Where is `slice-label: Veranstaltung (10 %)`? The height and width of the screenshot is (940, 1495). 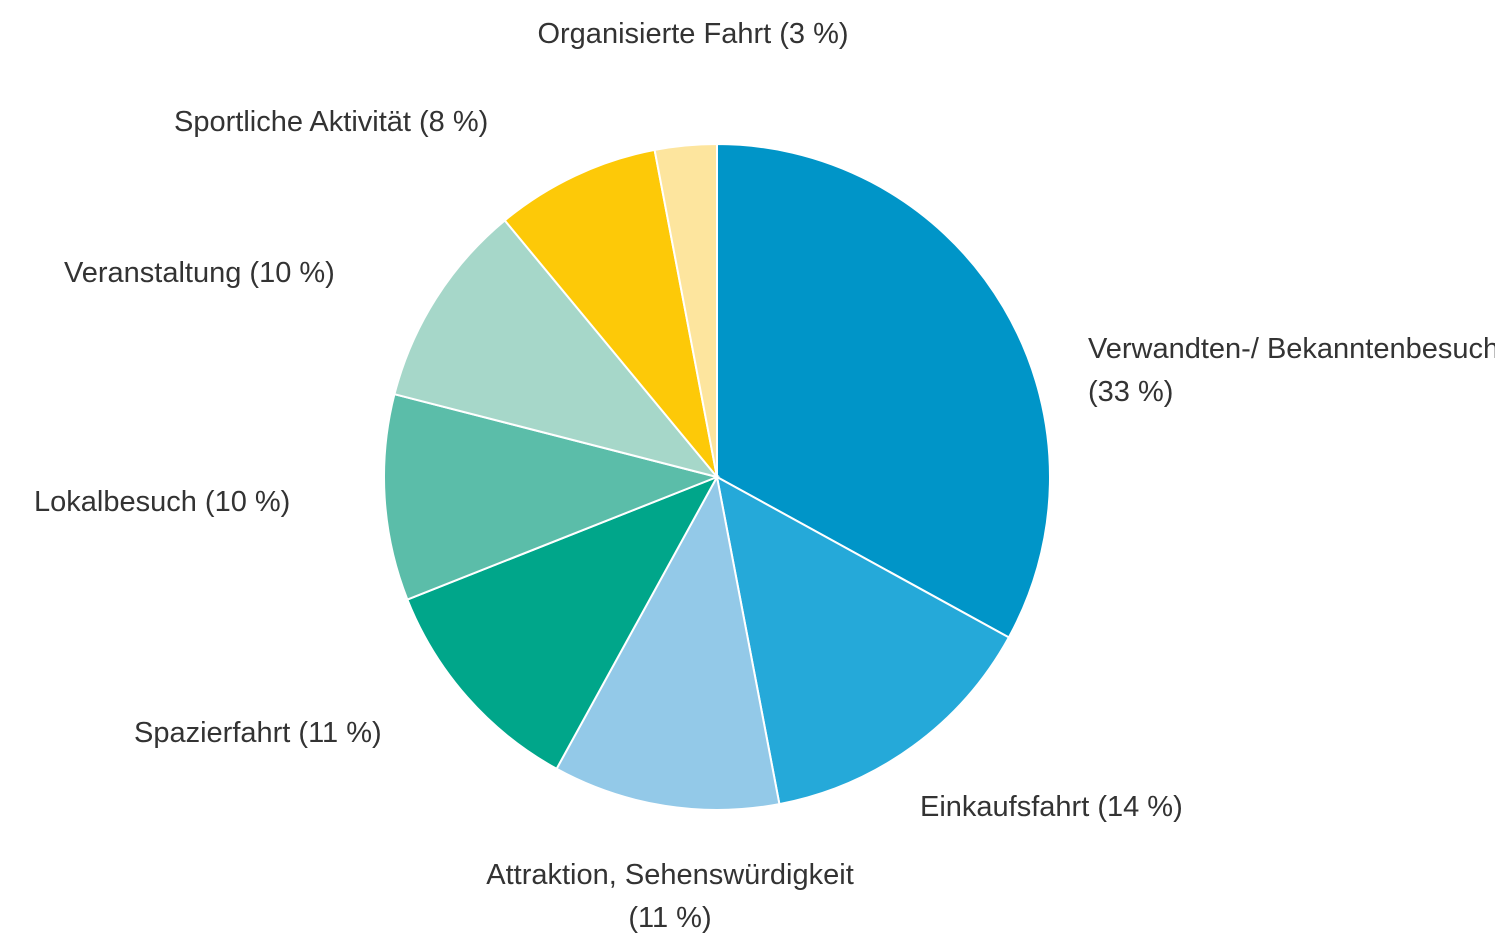 slice-label: Veranstaltung (10 %) is located at coordinates (199, 273).